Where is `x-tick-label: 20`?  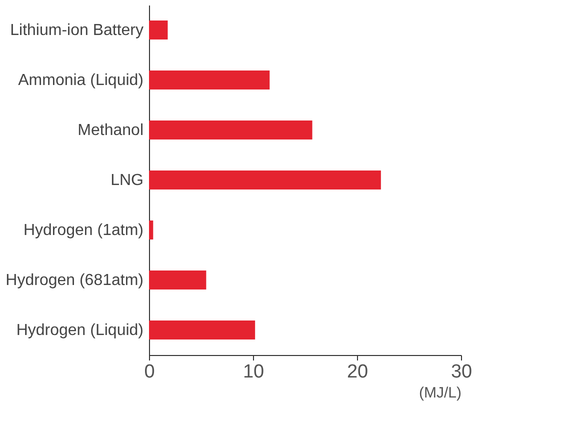 x-tick-label: 20 is located at coordinates (357, 372).